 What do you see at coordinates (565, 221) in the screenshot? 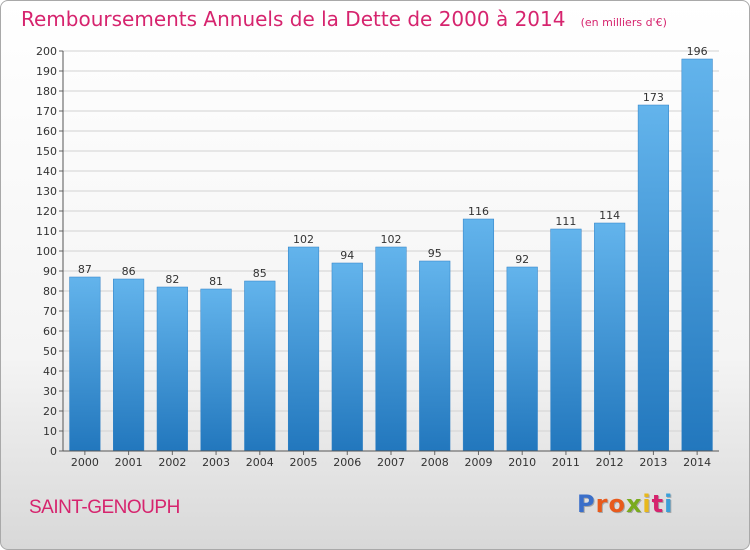
I see `bar-value-label: 111` at bounding box center [565, 221].